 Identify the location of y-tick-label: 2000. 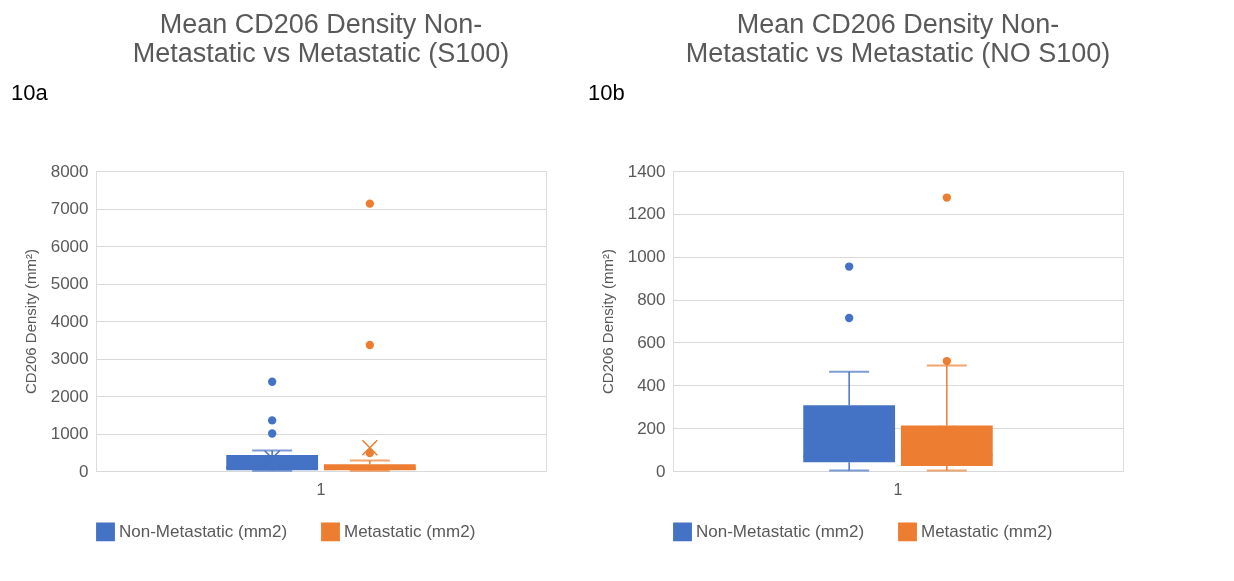
(69, 396).